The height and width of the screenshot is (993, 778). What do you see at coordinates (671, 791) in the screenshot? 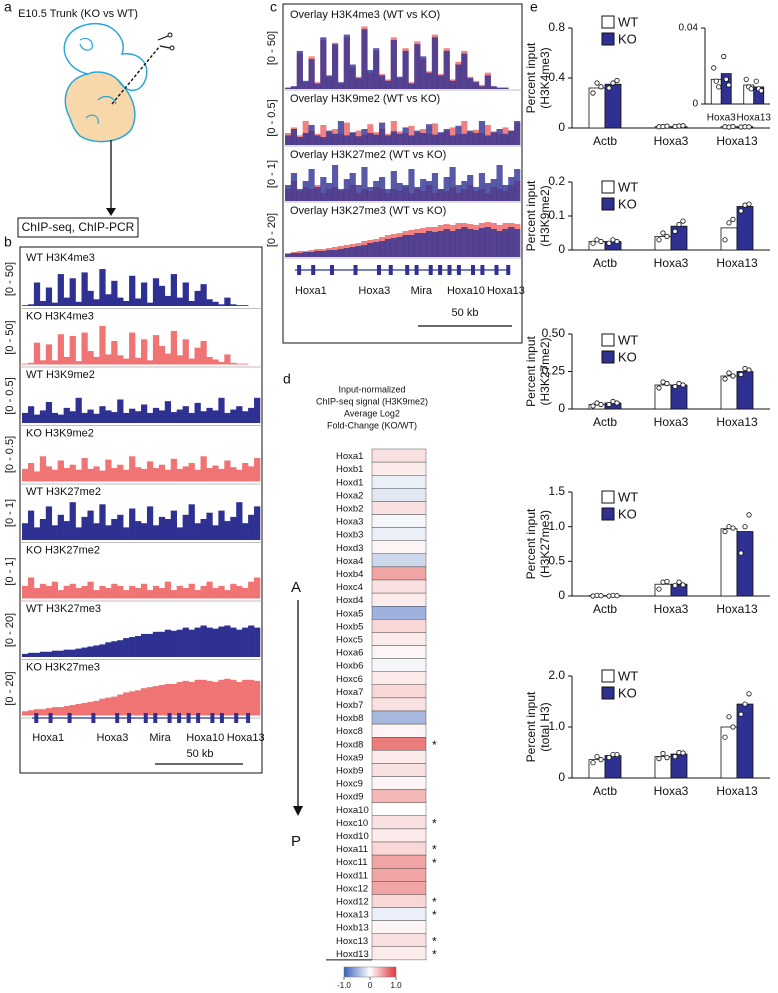
I see `x-tick-label: Hoxa3` at bounding box center [671, 791].